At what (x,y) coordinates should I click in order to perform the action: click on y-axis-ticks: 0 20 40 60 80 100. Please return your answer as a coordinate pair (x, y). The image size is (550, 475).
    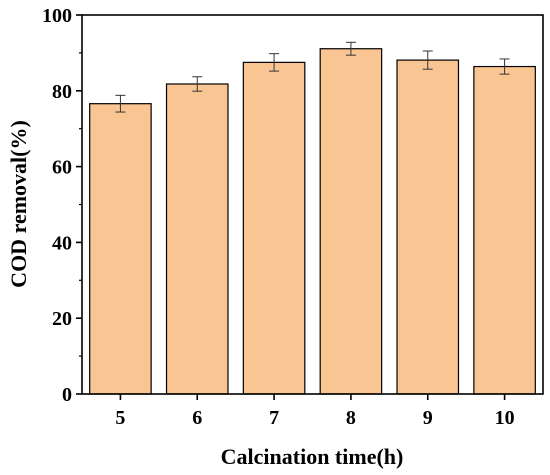
    Looking at the image, I should click on (62, 205).